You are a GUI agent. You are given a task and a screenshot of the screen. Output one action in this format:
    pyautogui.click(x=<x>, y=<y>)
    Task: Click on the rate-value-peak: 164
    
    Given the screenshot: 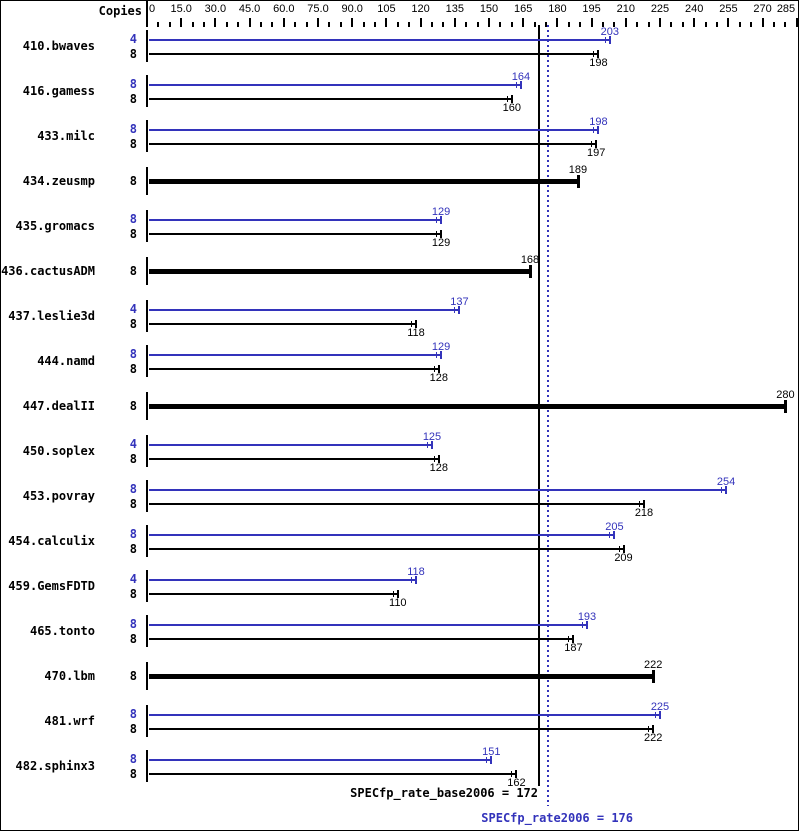 What is the action you would take?
    pyautogui.click(x=521, y=77)
    